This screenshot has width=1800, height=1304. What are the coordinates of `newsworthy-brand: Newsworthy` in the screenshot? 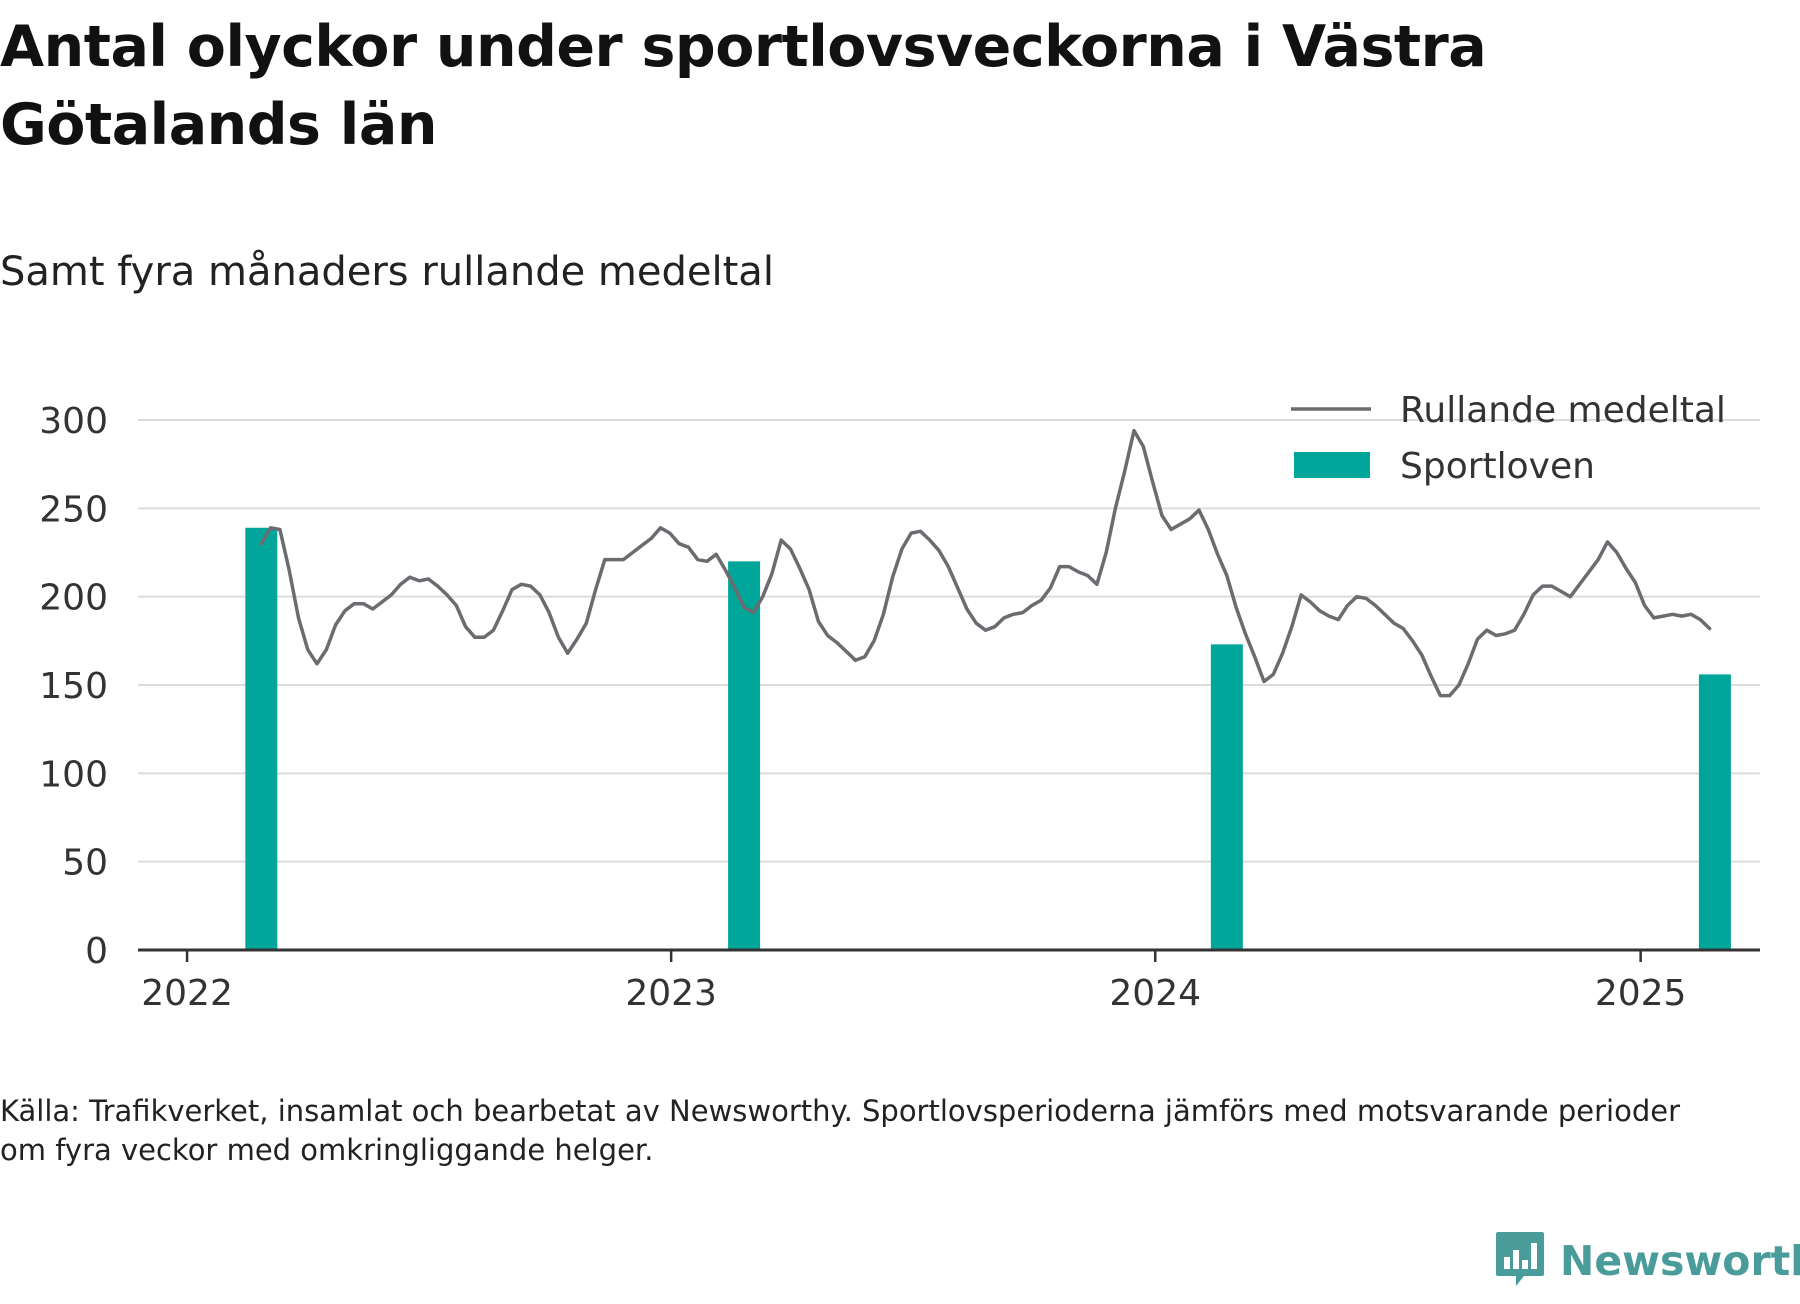 It's located at (1647, 1261).